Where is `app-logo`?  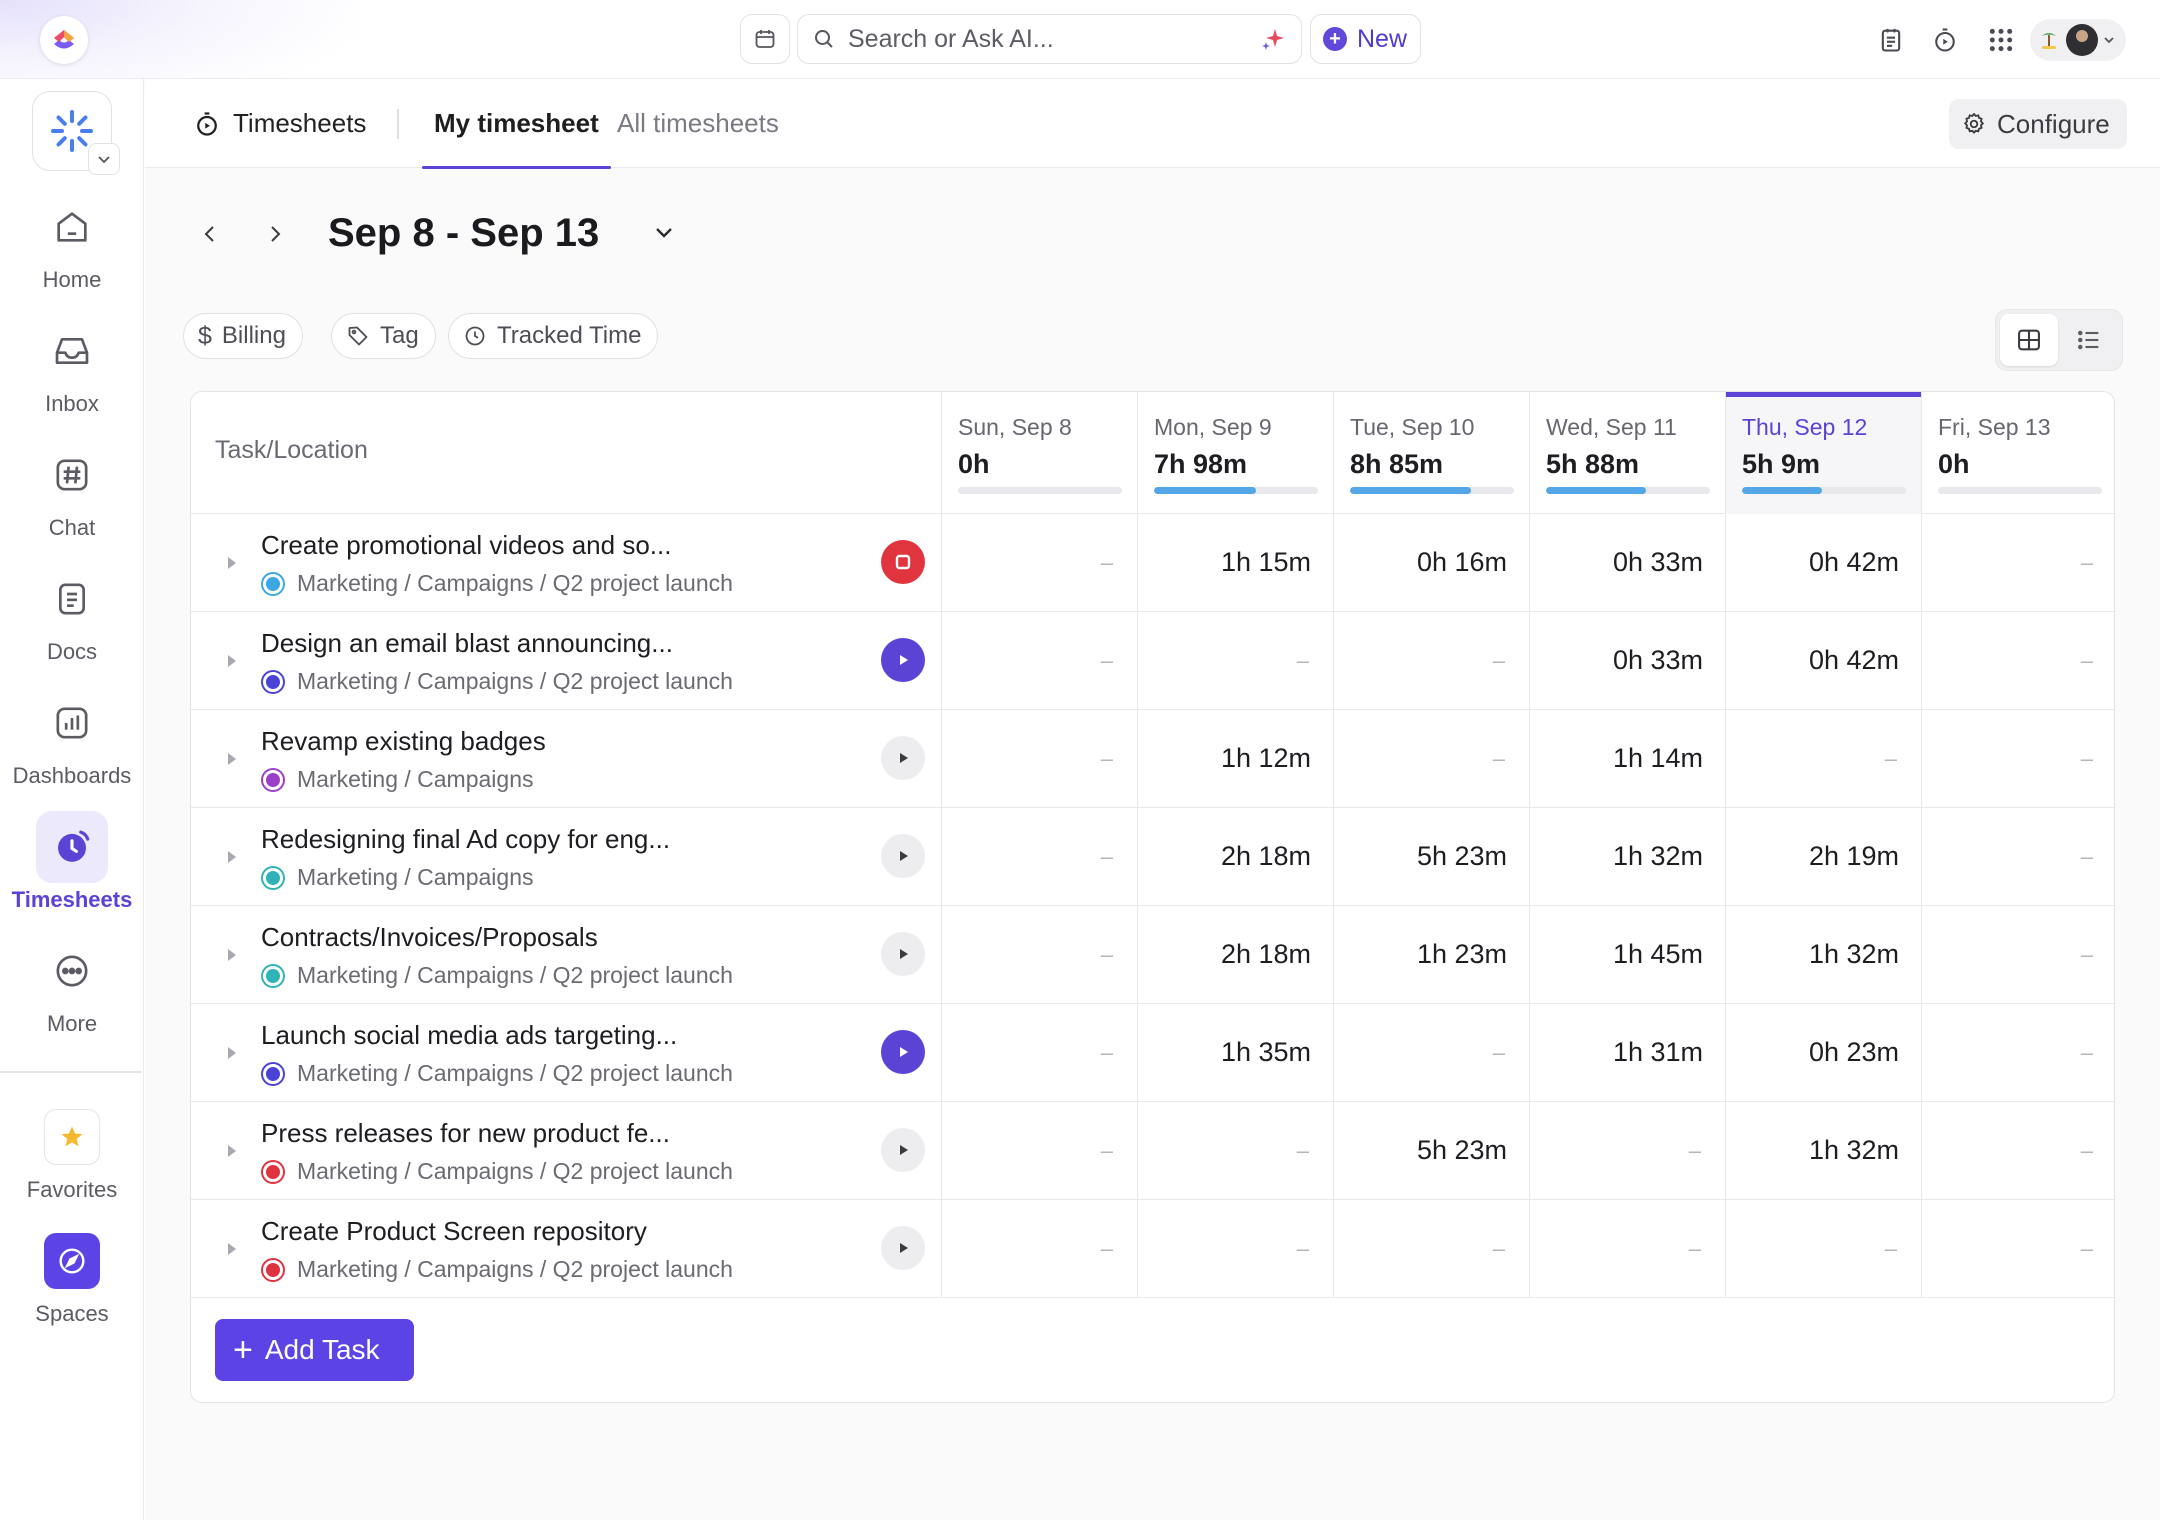
app-logo is located at coordinates (64, 40).